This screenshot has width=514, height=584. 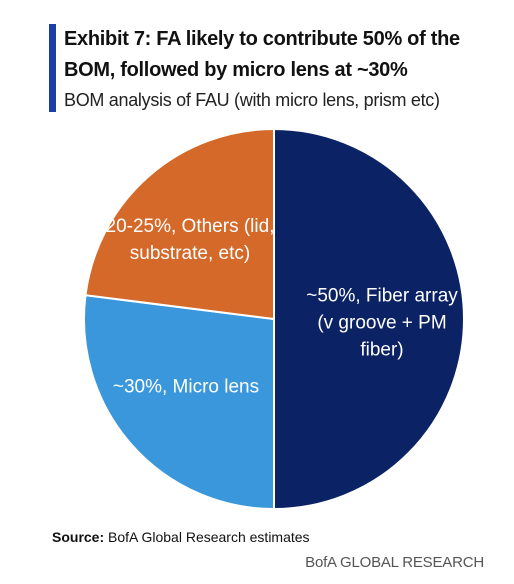 What do you see at coordinates (382, 323) in the screenshot?
I see `slice-label: ~50%, Fiber array (v groove + PM fiber)` at bounding box center [382, 323].